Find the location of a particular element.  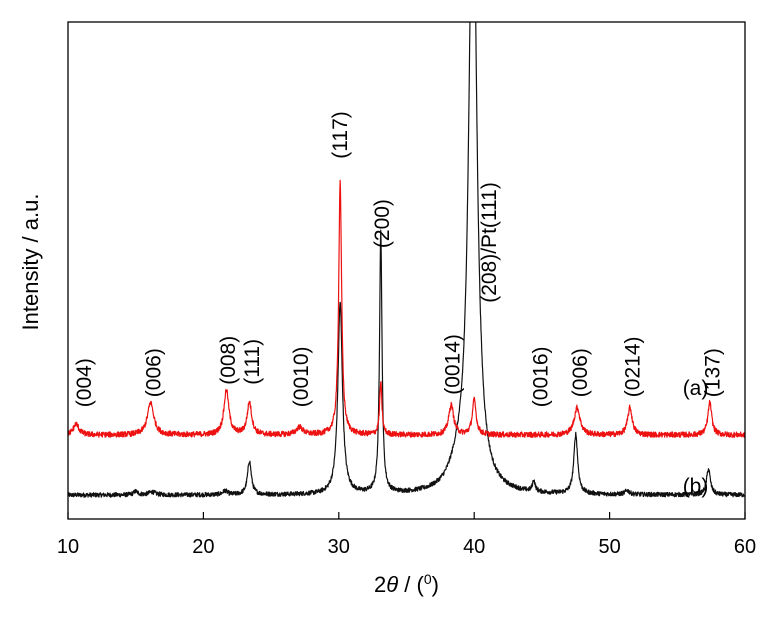

x-tick-label: 40 is located at coordinates (474, 547).